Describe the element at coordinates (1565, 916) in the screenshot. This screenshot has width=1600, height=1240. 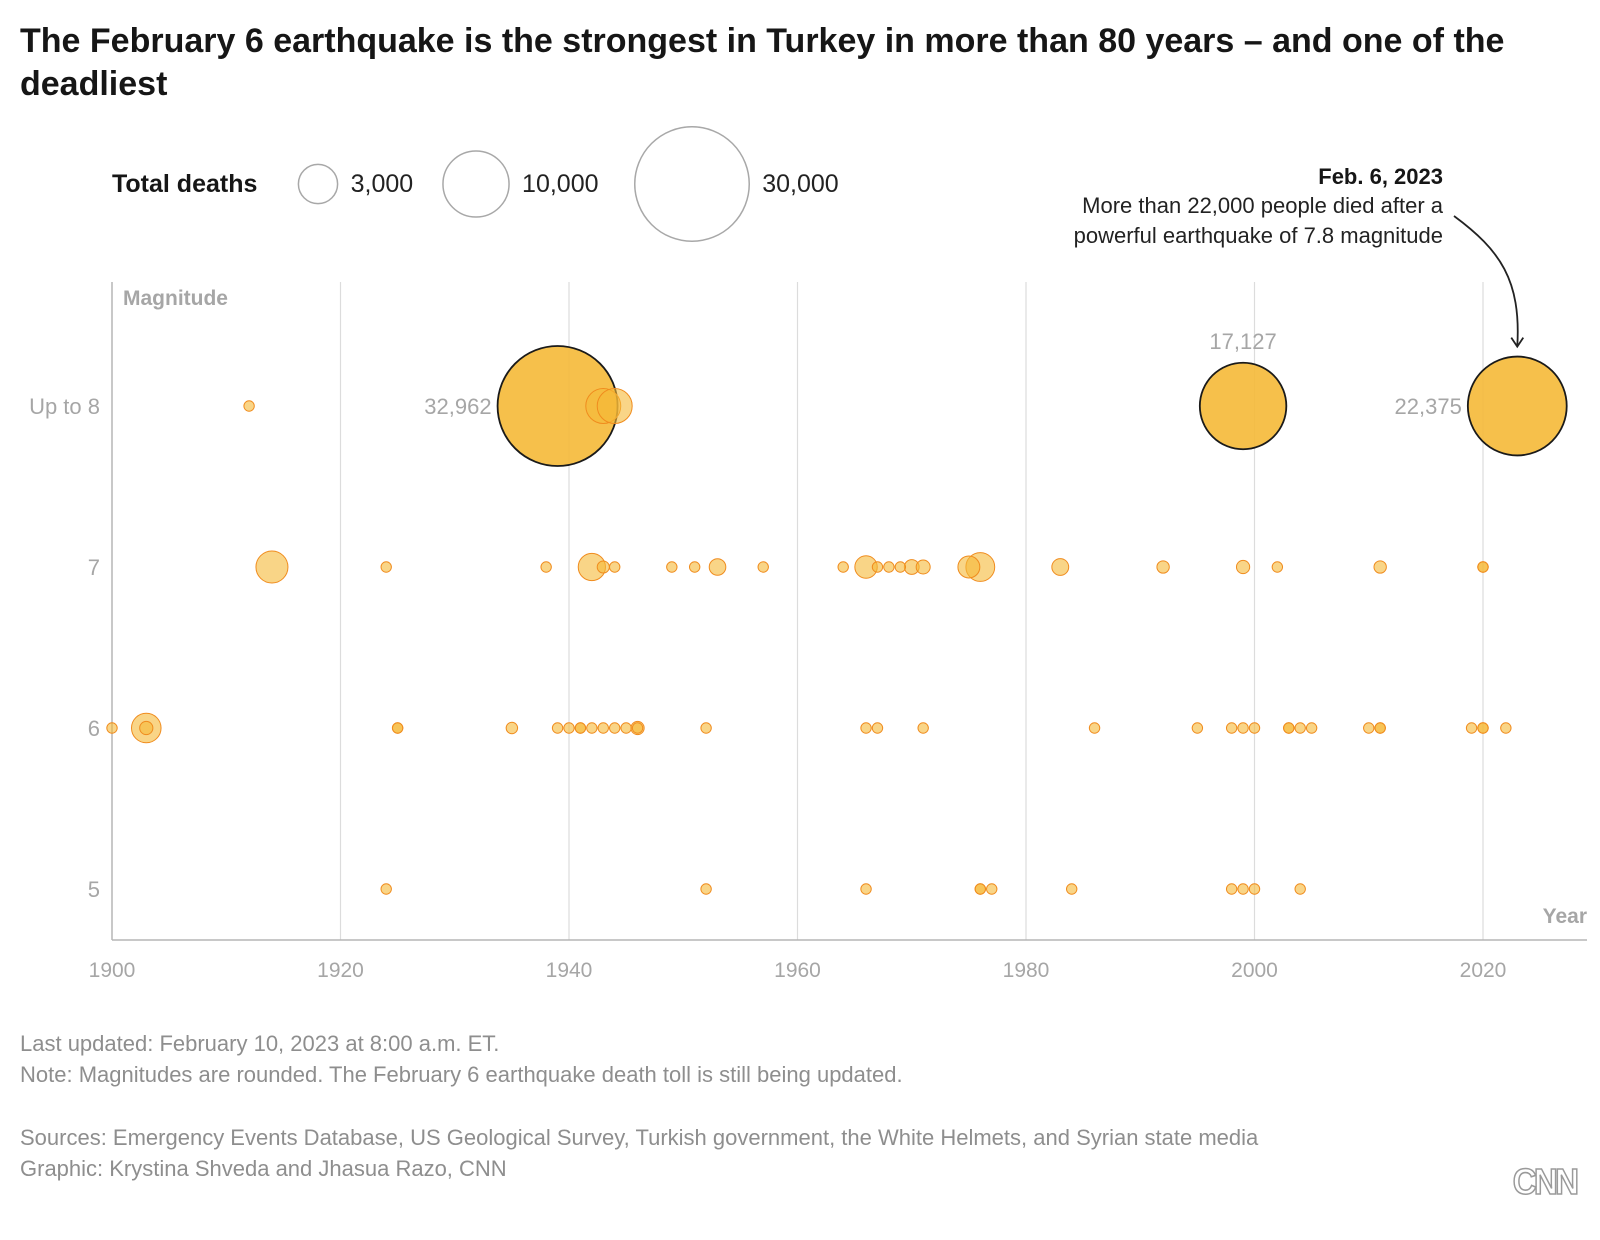
I see `x-axis-label: Year` at that location.